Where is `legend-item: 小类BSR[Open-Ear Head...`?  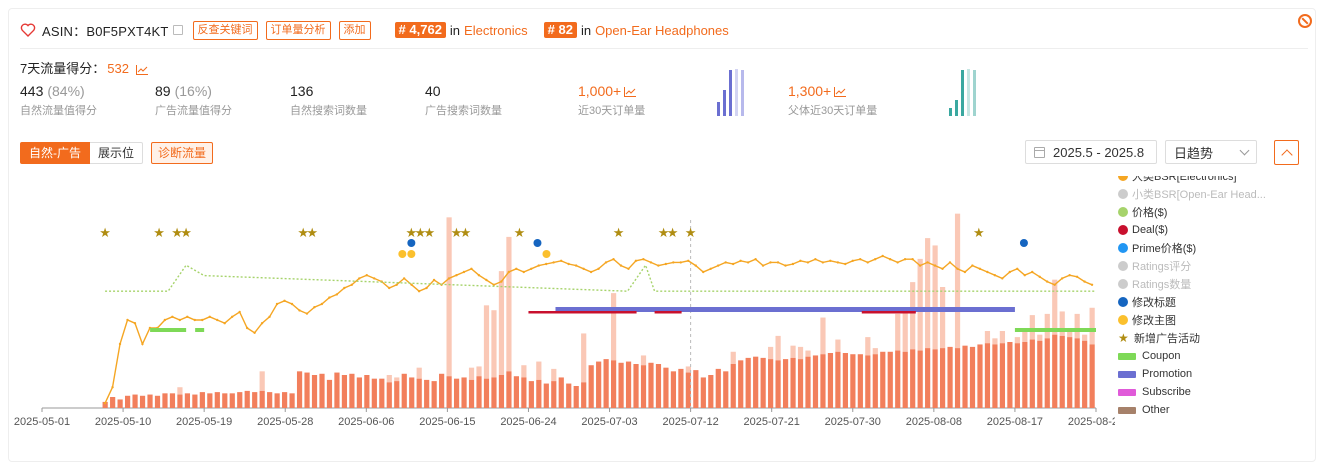 legend-item: 小类BSR[Open-Ear Head... is located at coordinates (1198, 194).